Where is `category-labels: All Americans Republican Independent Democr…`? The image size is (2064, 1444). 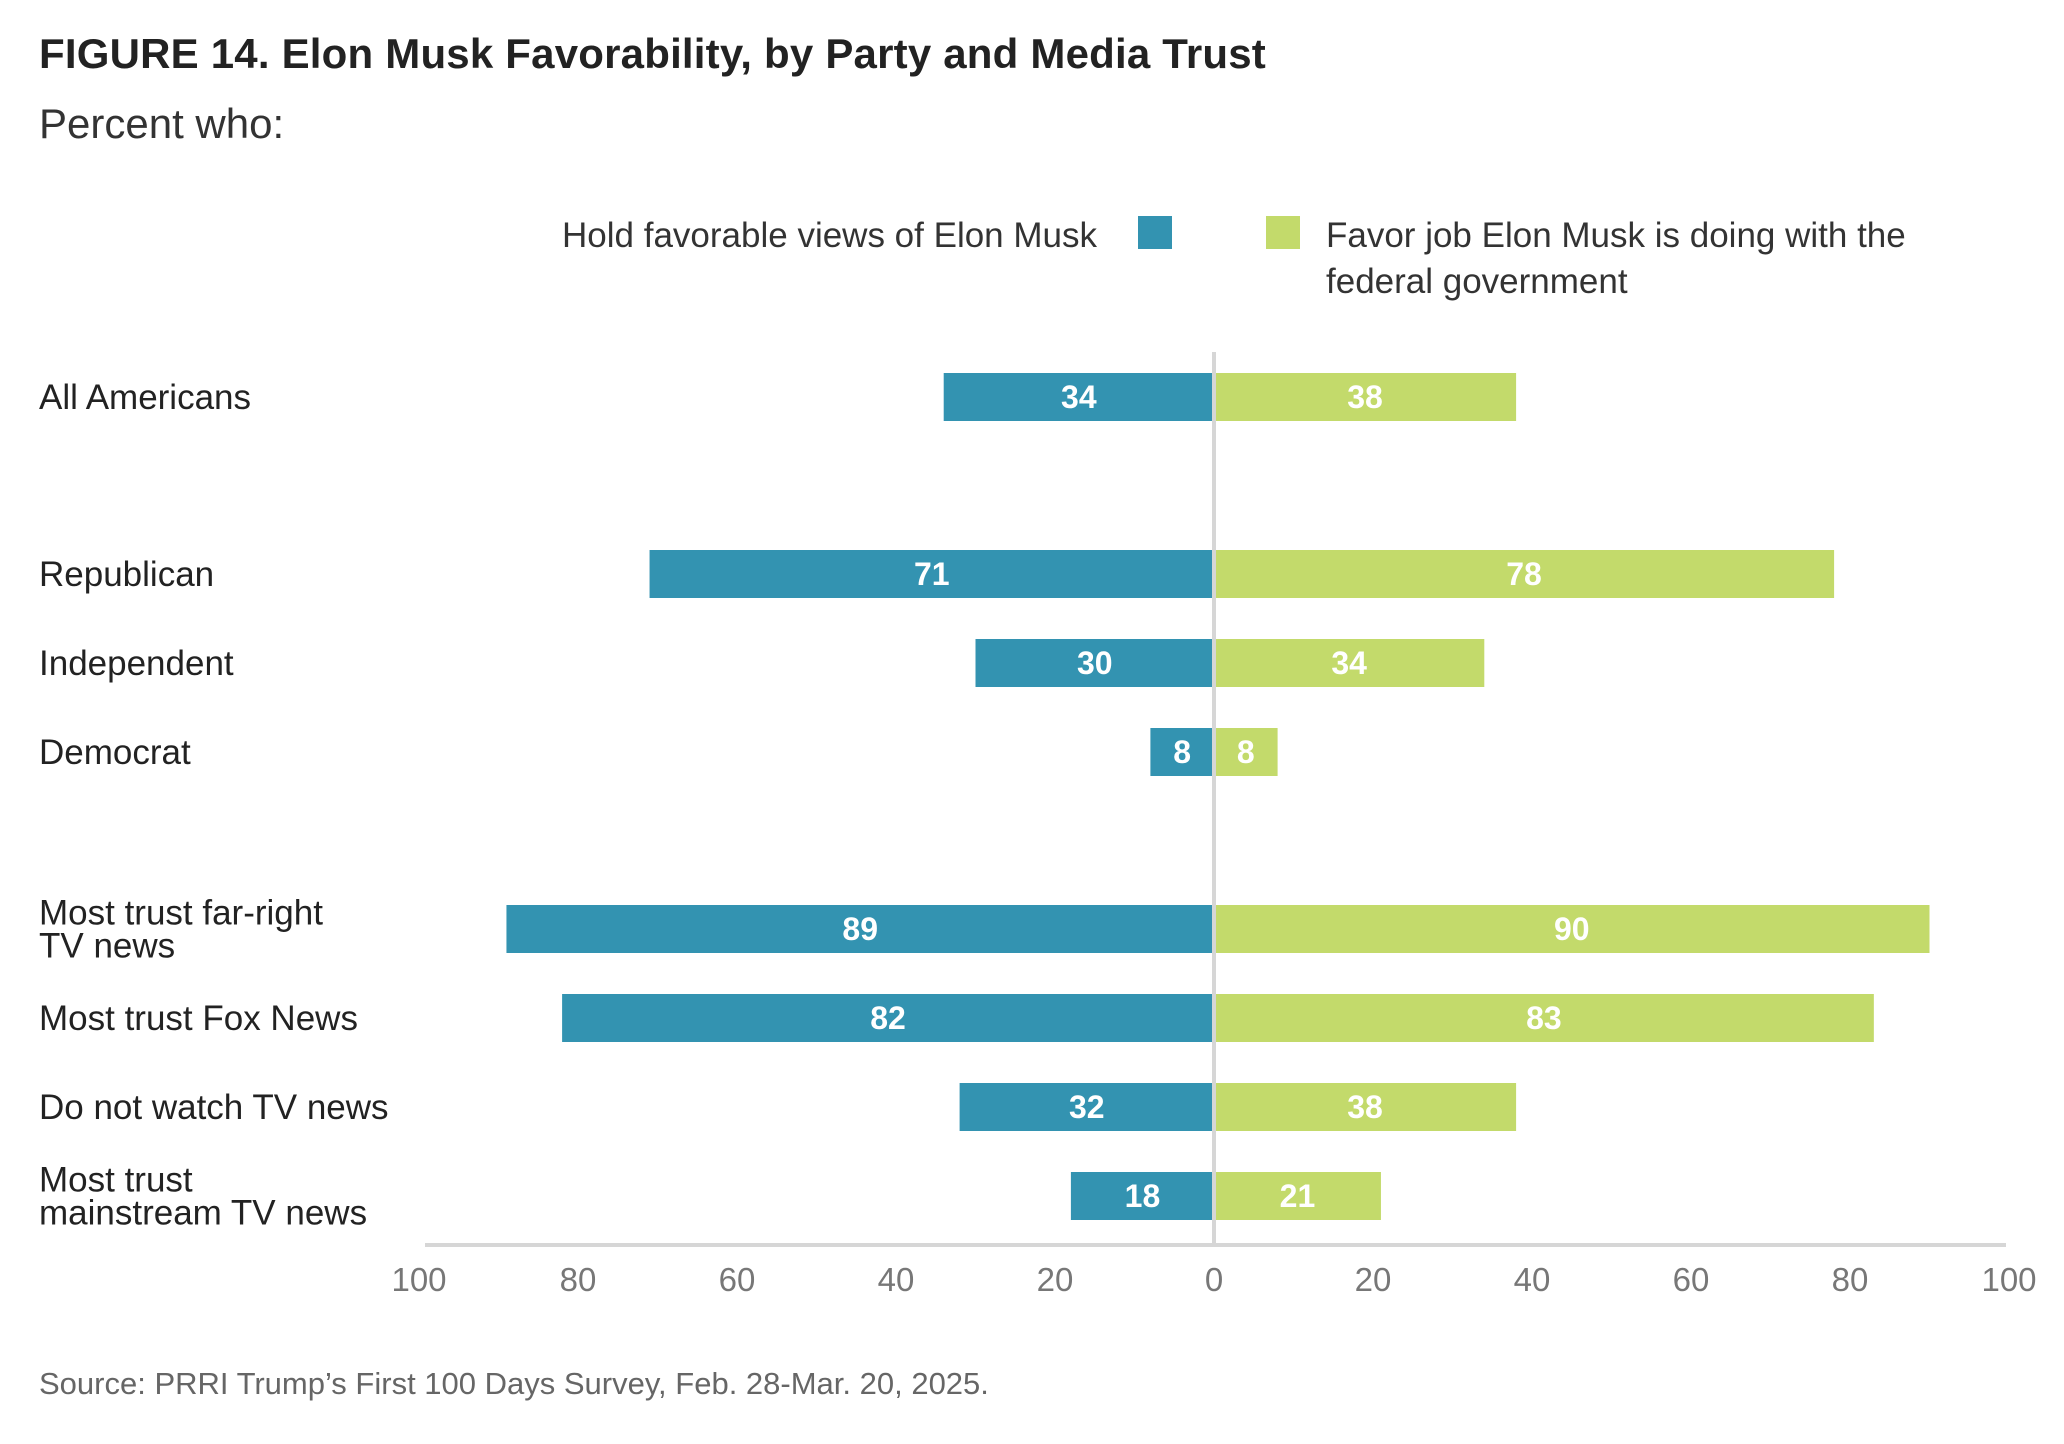 category-labels: All Americans Republican Independent Democr… is located at coordinates (214, 805).